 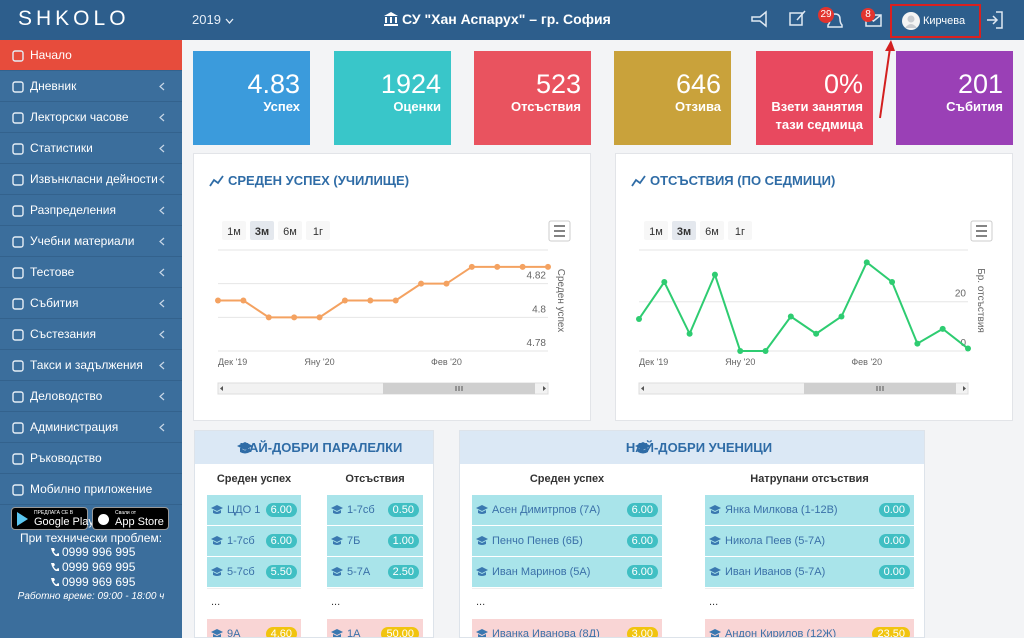 I want to click on logout-icon, so click(x=995, y=20).